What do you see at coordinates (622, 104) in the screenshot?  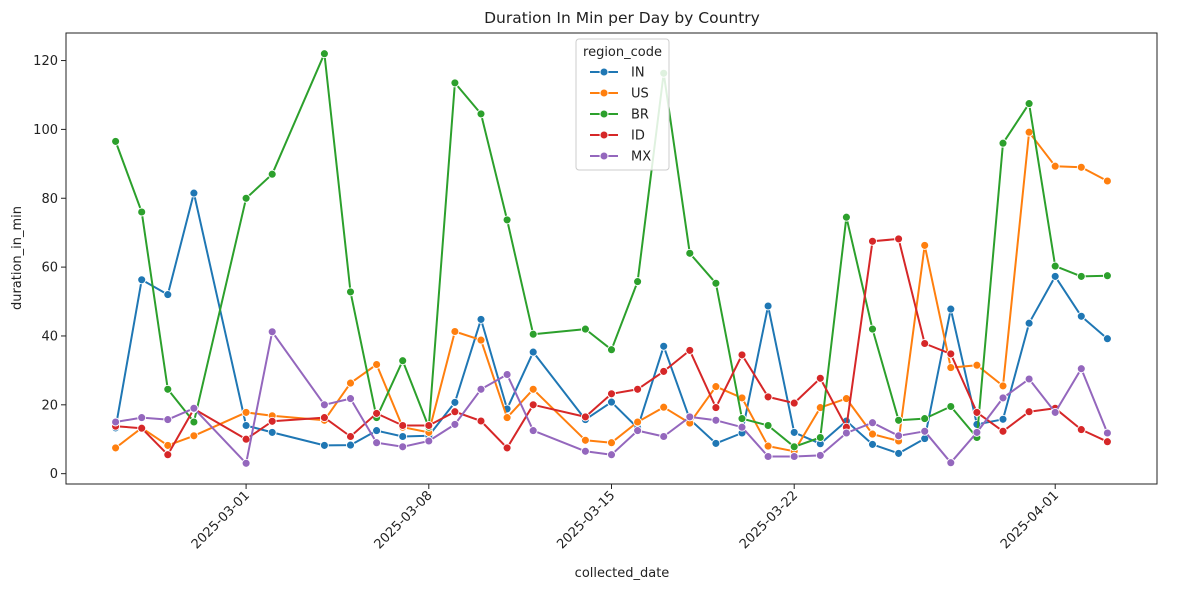 I see `legend: region_code IN US BR ID MX` at bounding box center [622, 104].